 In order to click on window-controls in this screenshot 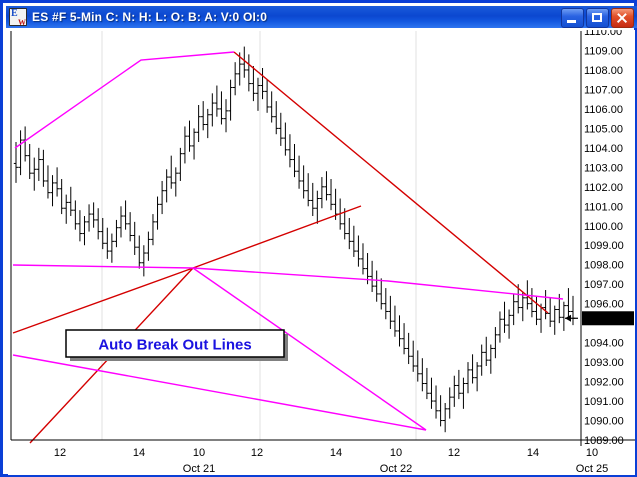, I will do `click(597, 18)`.